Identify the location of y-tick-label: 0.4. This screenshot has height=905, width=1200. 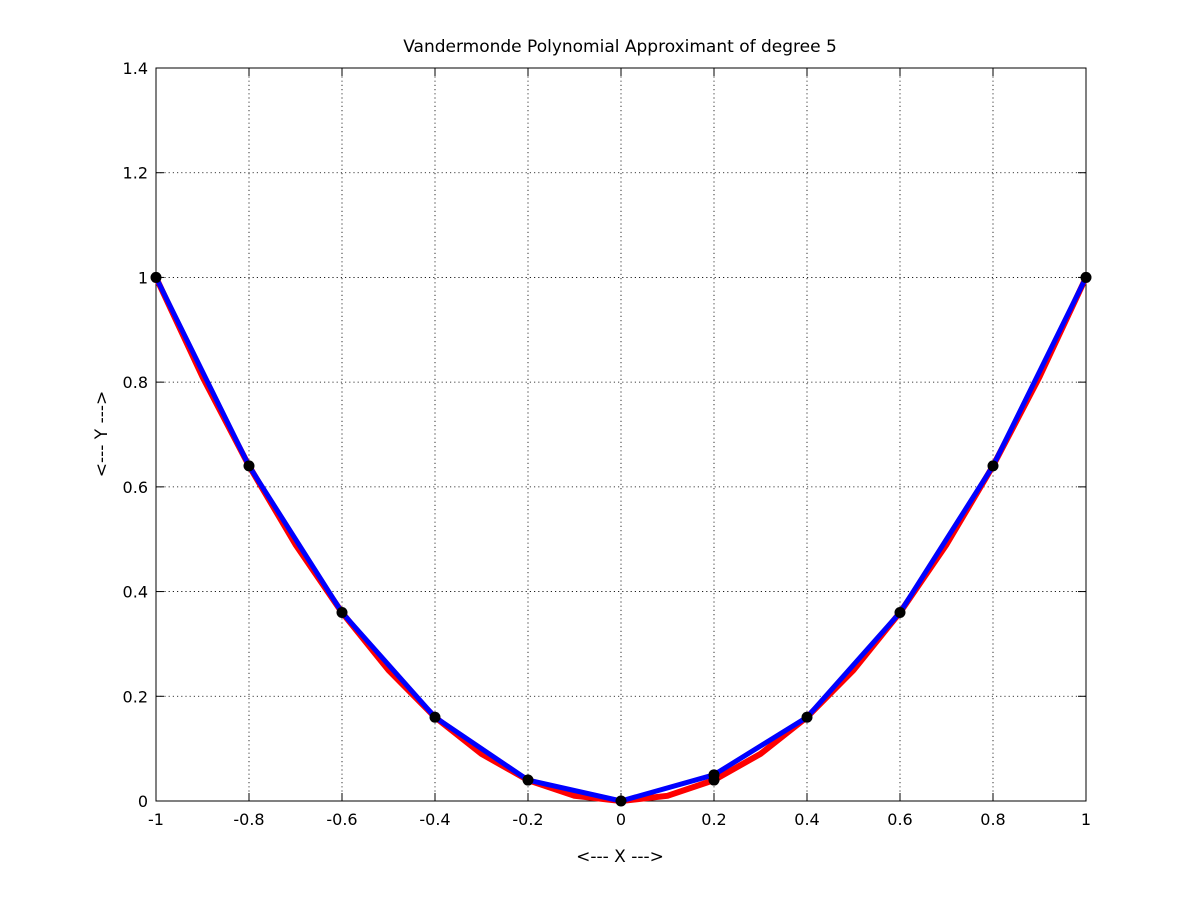
(135, 592).